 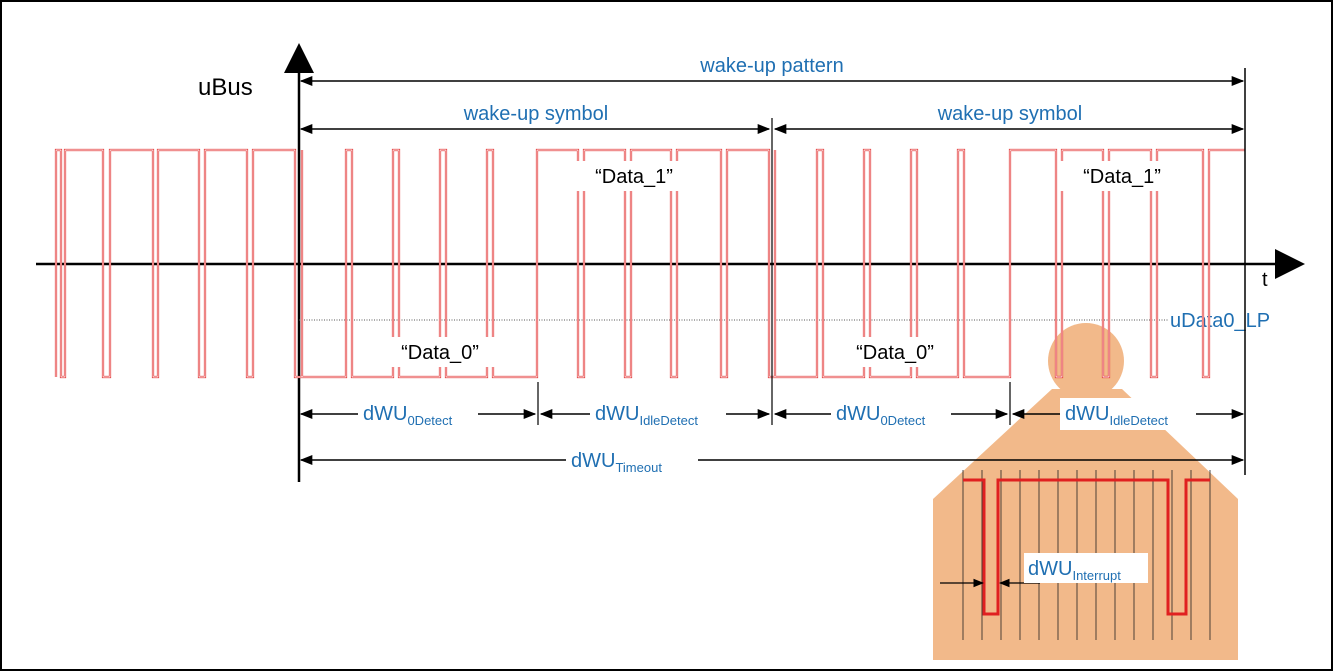 What do you see at coordinates (1220, 321) in the screenshot?
I see `udata0-lp-label: uData0_LP` at bounding box center [1220, 321].